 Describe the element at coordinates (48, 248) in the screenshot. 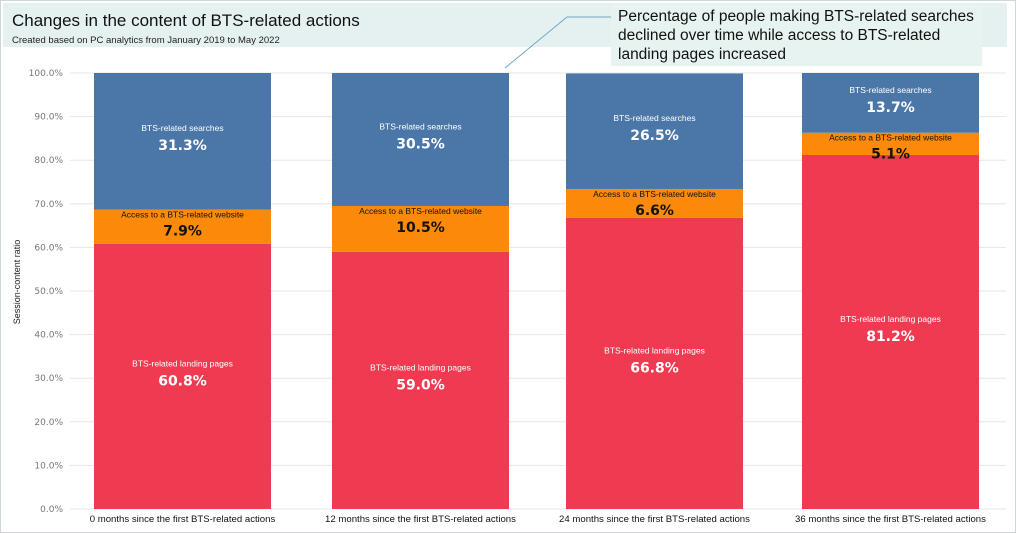

I see `y-tick-label: 60.0%` at that location.